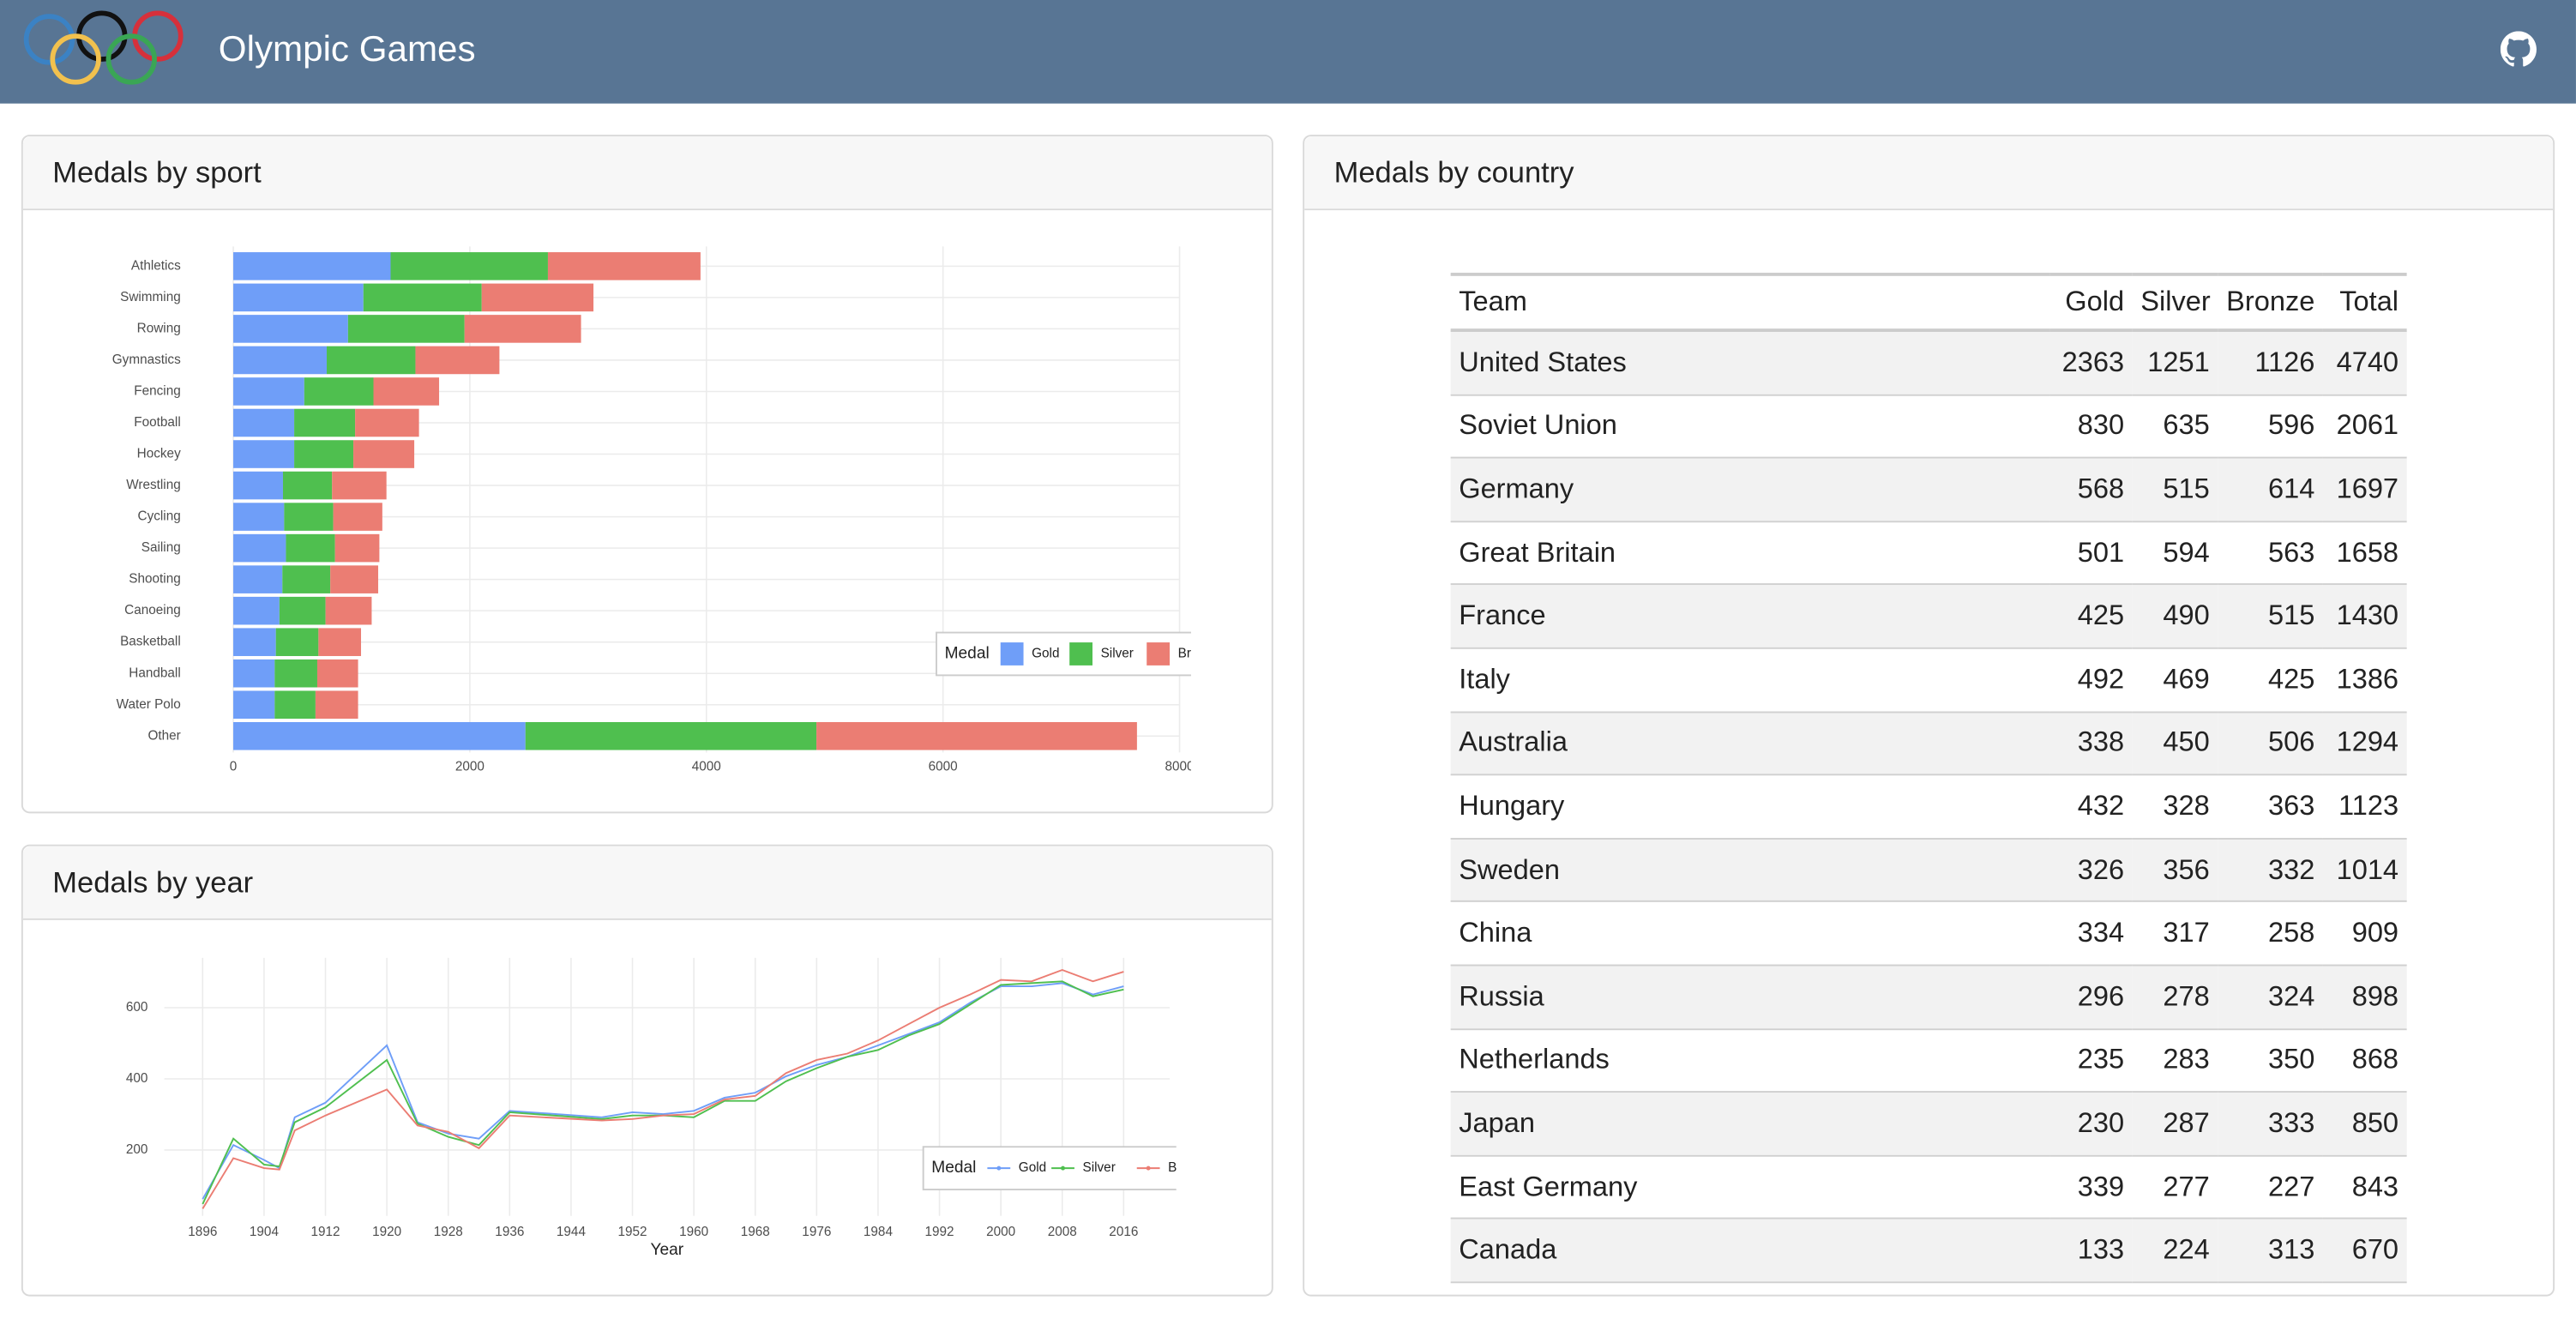 The height and width of the screenshot is (1319, 2576). What do you see at coordinates (159, 328) in the screenshot?
I see `y-tick-label: Rowing` at bounding box center [159, 328].